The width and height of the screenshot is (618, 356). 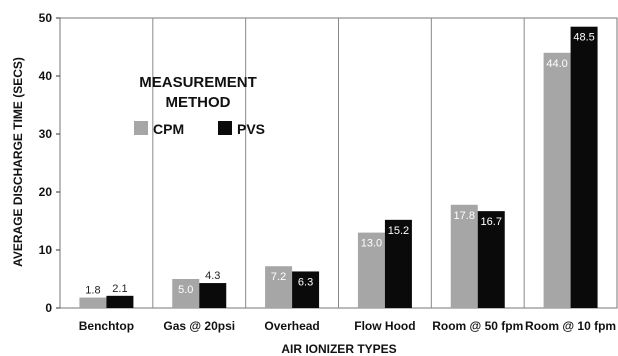 What do you see at coordinates (46, 250) in the screenshot?
I see `y-tick-label: 10` at bounding box center [46, 250].